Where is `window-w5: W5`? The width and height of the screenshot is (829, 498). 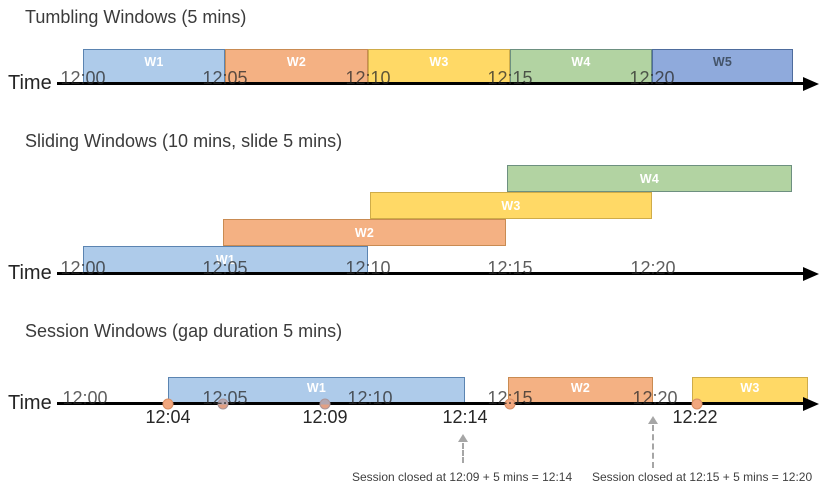 window-w5: W5 is located at coordinates (722, 66).